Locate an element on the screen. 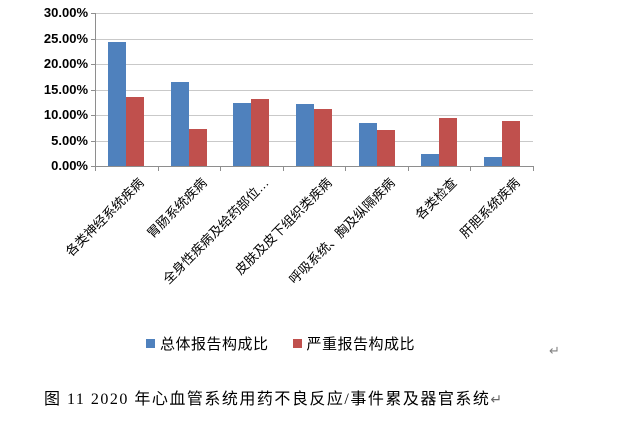 The width and height of the screenshot is (626, 443). x-category-label: 各类神经系统疾病 is located at coordinates (105, 217).